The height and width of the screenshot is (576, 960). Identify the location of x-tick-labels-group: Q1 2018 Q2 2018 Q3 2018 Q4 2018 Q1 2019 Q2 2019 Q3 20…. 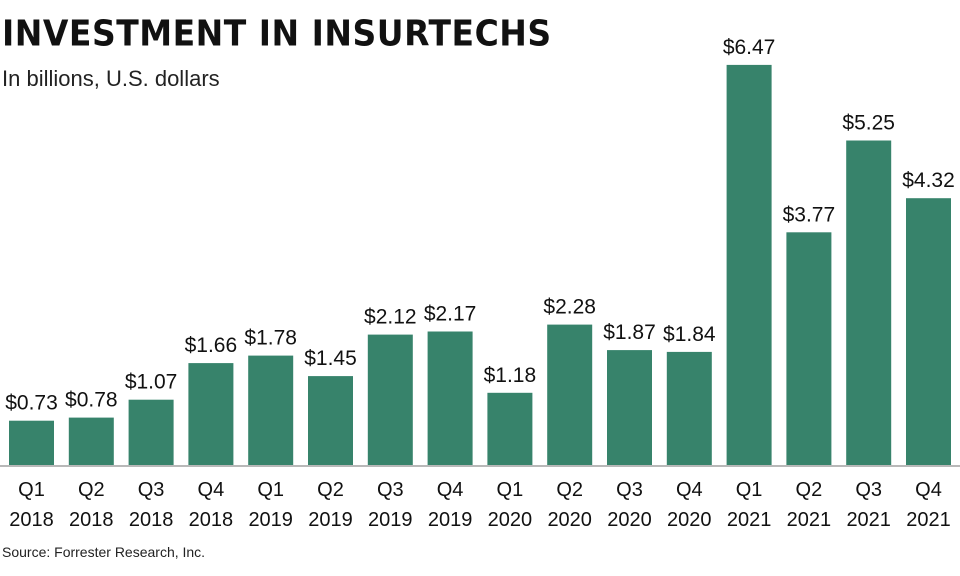
(480, 505).